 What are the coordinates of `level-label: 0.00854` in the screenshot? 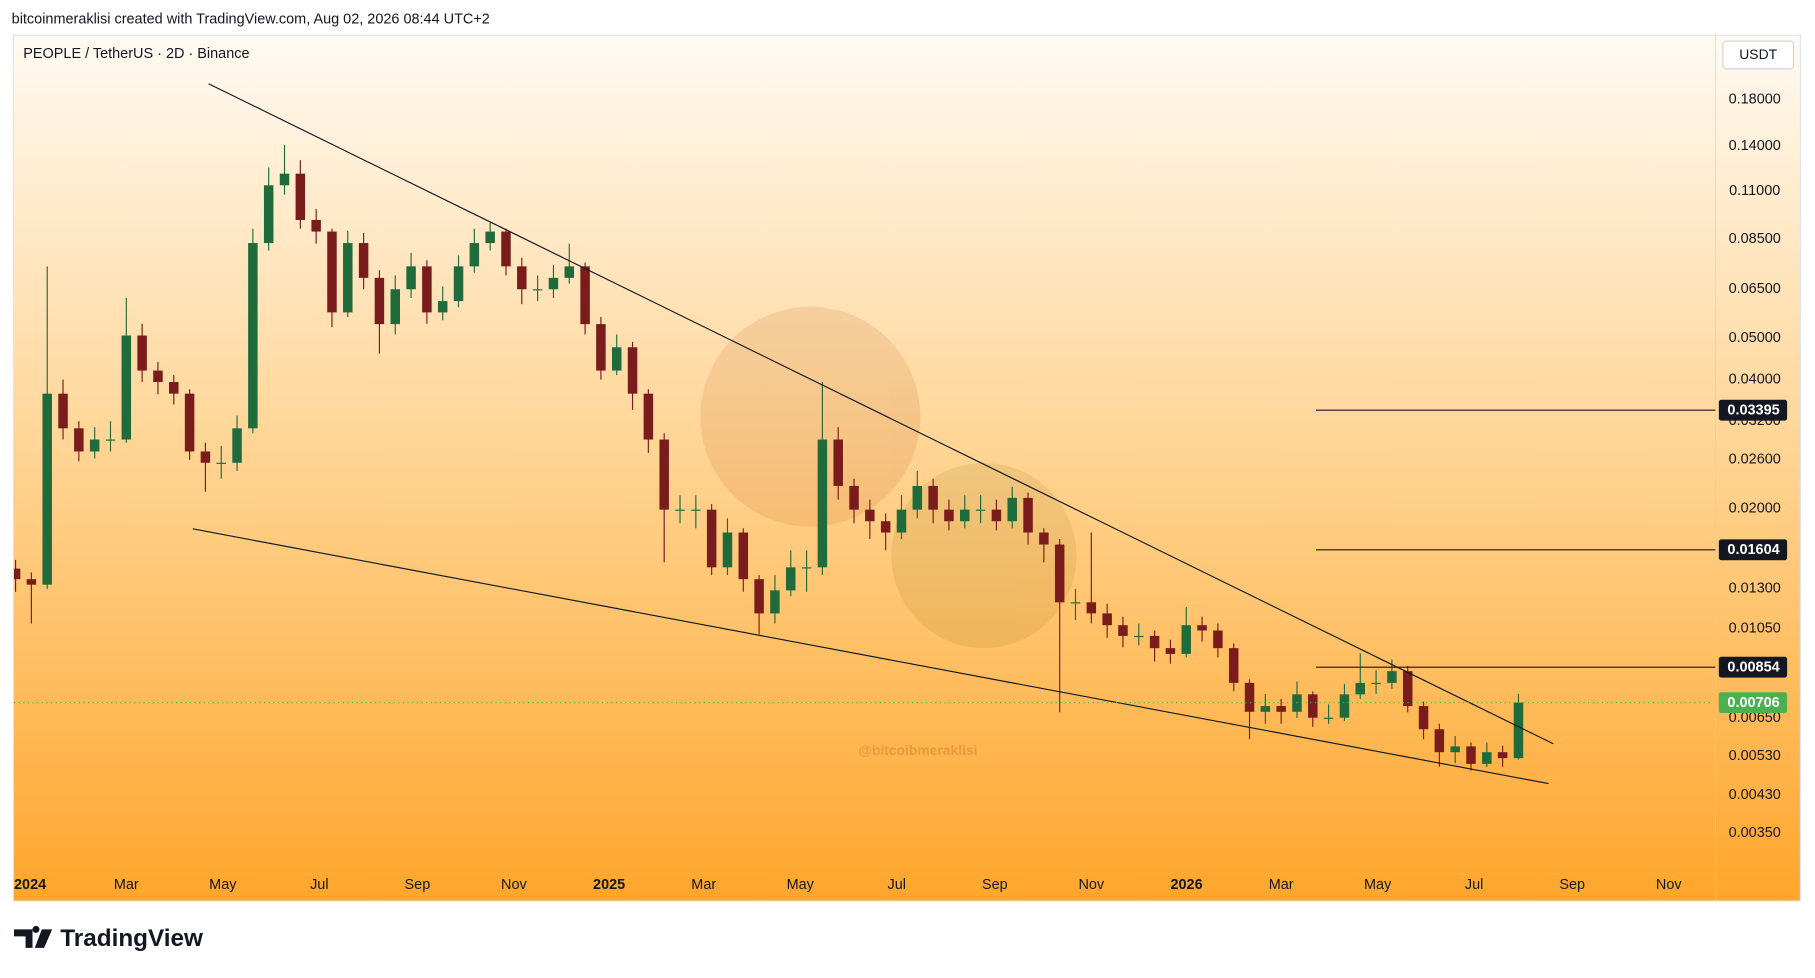 It's located at (1753, 668).